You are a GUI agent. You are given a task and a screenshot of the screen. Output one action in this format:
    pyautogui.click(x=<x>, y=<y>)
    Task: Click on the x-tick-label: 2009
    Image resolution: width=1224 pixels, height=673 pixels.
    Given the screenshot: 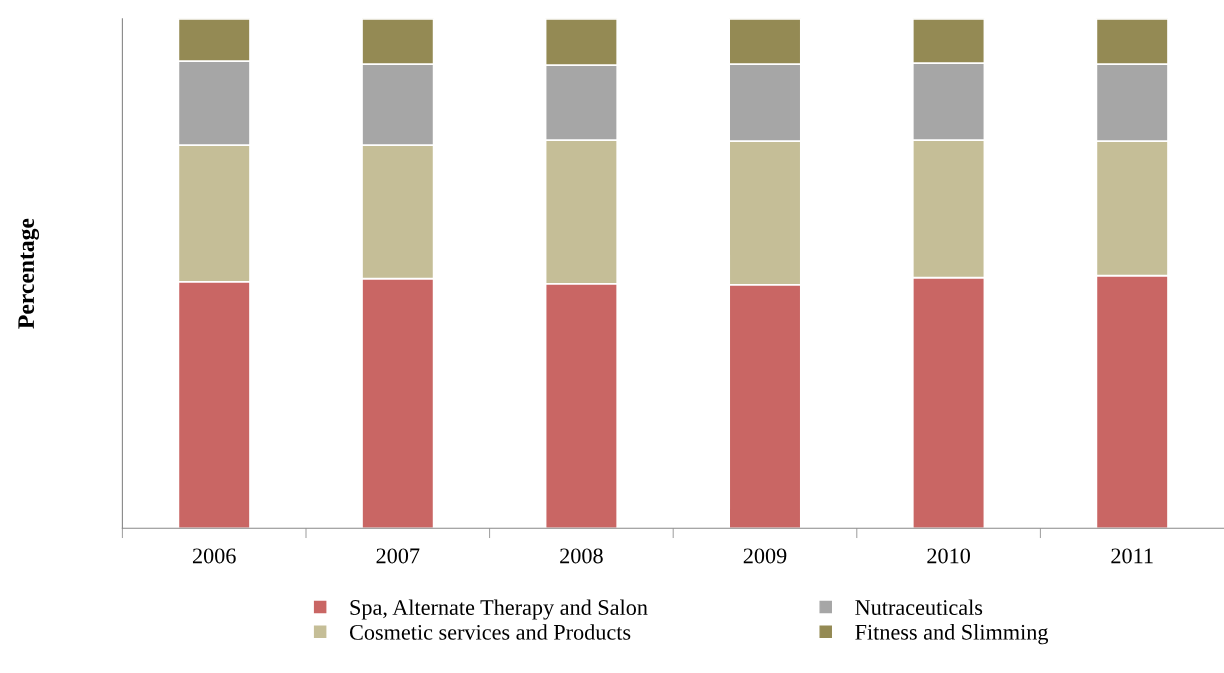 What is the action you would take?
    pyautogui.click(x=765, y=556)
    